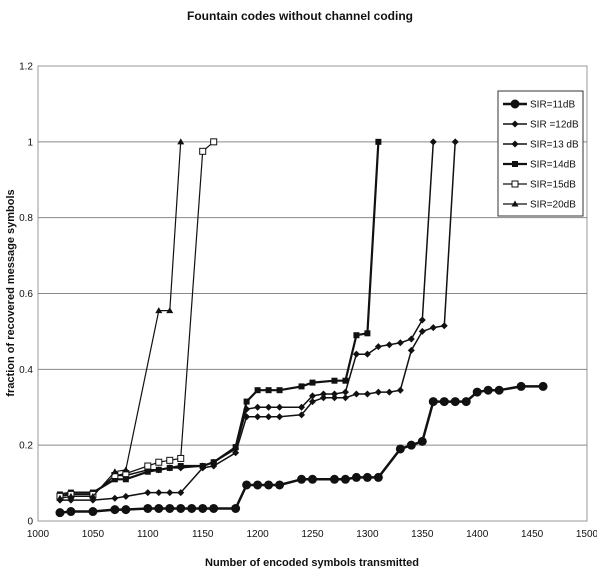 This screenshot has height=572, width=597. I want to click on legend-item: SIR =12dB, so click(541, 125).